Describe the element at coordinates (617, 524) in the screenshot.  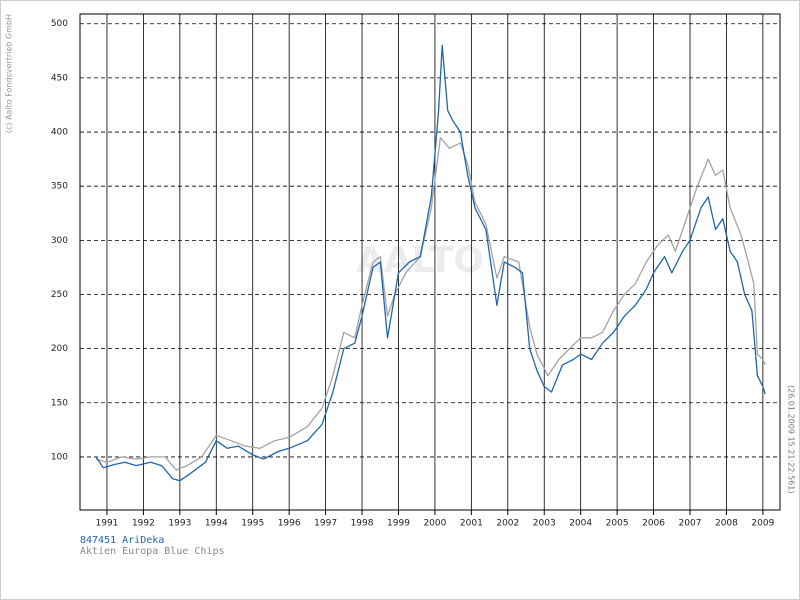
I see `x-tick-label: 2005` at that location.